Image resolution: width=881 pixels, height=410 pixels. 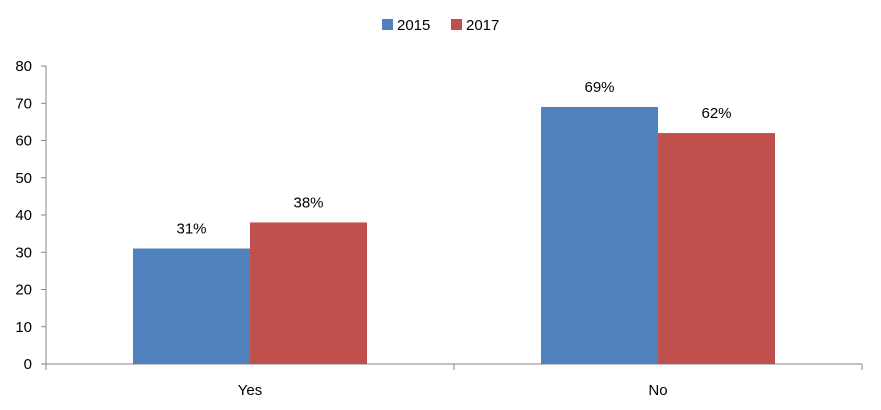 What do you see at coordinates (23, 290) in the screenshot?
I see `y-tick-label: 20` at bounding box center [23, 290].